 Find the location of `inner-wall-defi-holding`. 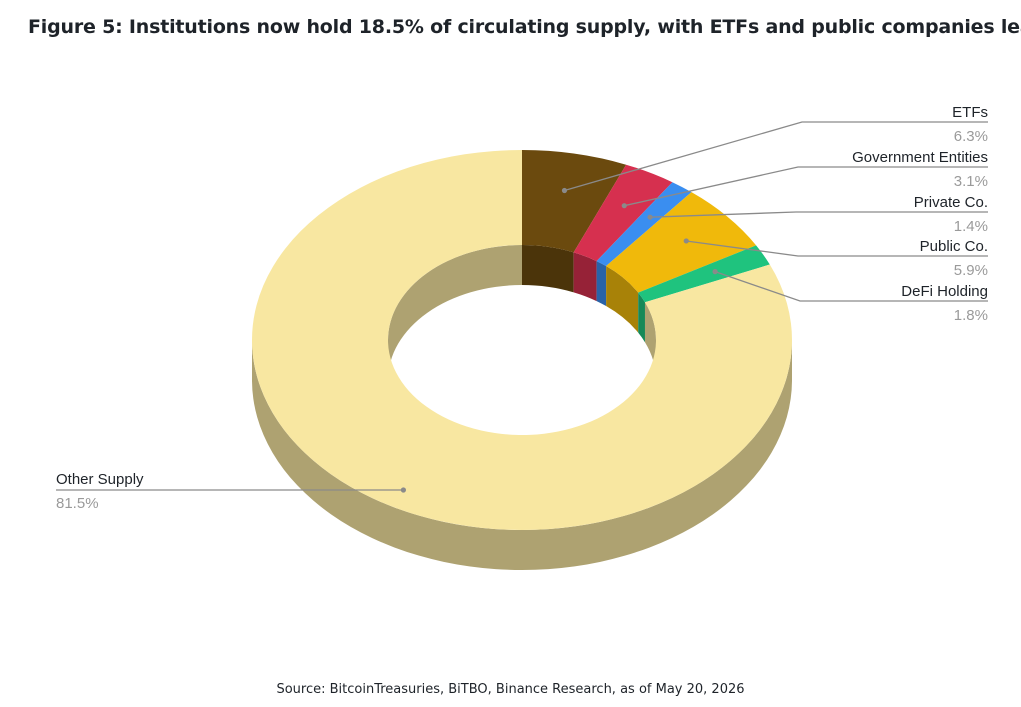

inner-wall-defi-holding is located at coordinates (641, 317).